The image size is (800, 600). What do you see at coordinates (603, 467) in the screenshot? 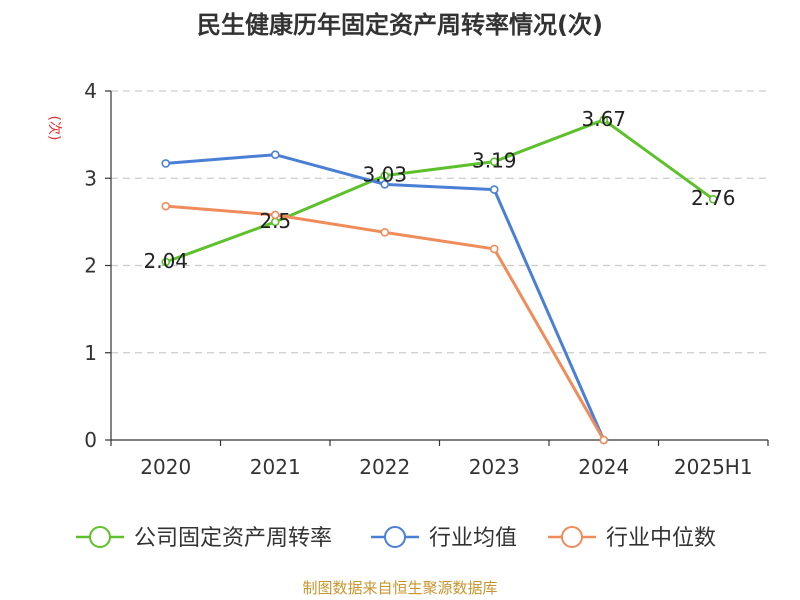
I see `x-tick-label: 2024` at bounding box center [603, 467].